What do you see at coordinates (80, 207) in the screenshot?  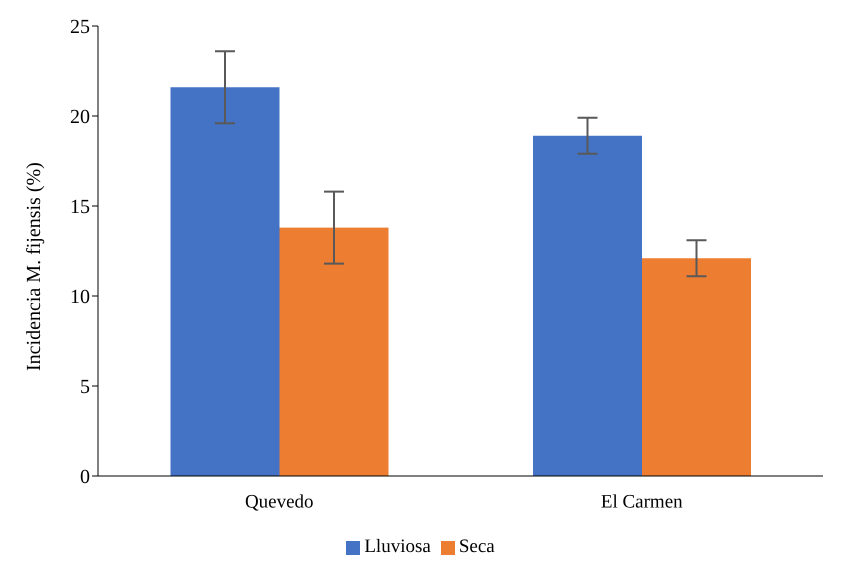 I see `y-tick-label: 15` at bounding box center [80, 207].